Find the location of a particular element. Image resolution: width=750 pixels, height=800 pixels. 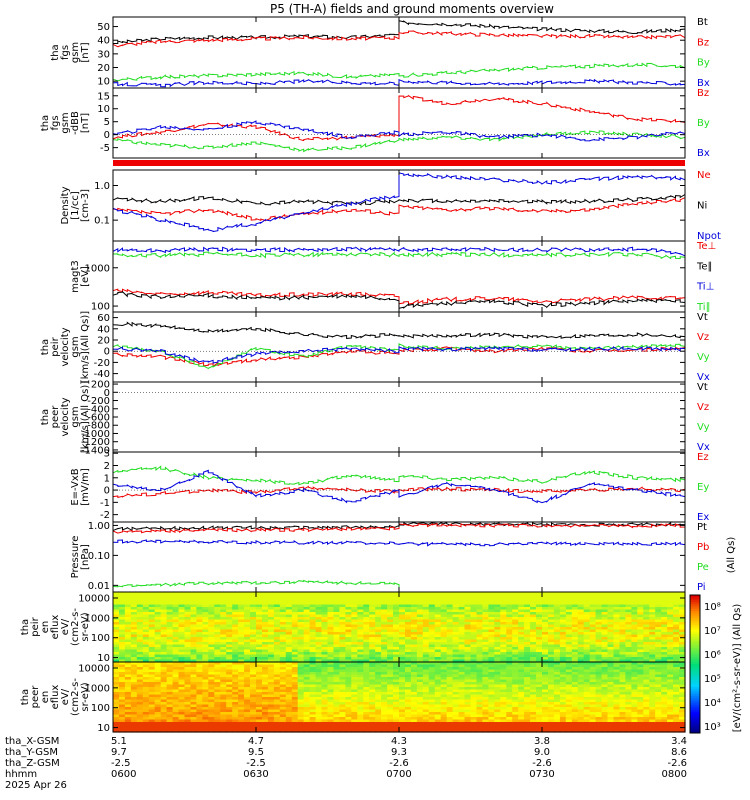

y-axis-label: -dBB is located at coordinates (75, 123).